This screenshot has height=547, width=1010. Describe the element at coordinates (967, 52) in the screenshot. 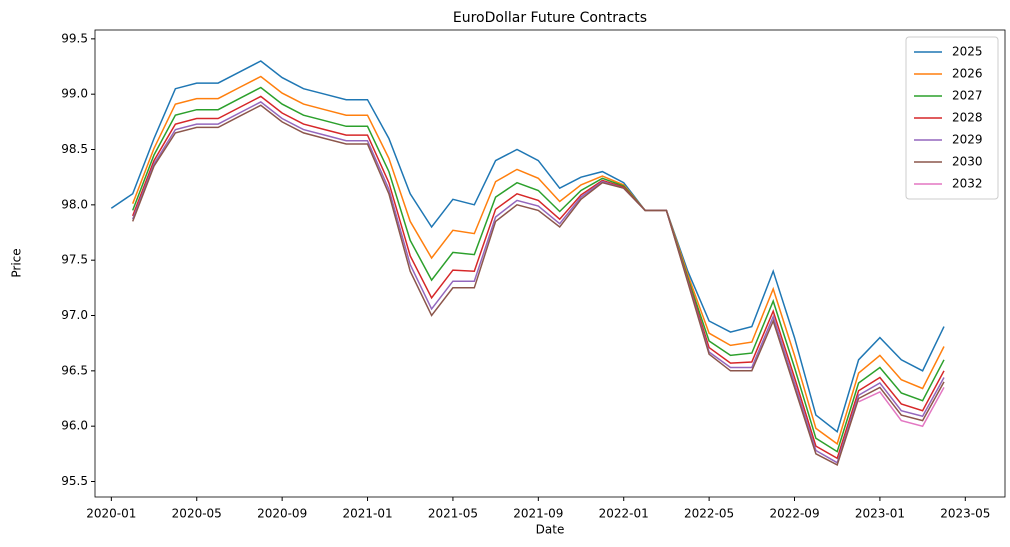

I see `legend-label: 2025` at that location.